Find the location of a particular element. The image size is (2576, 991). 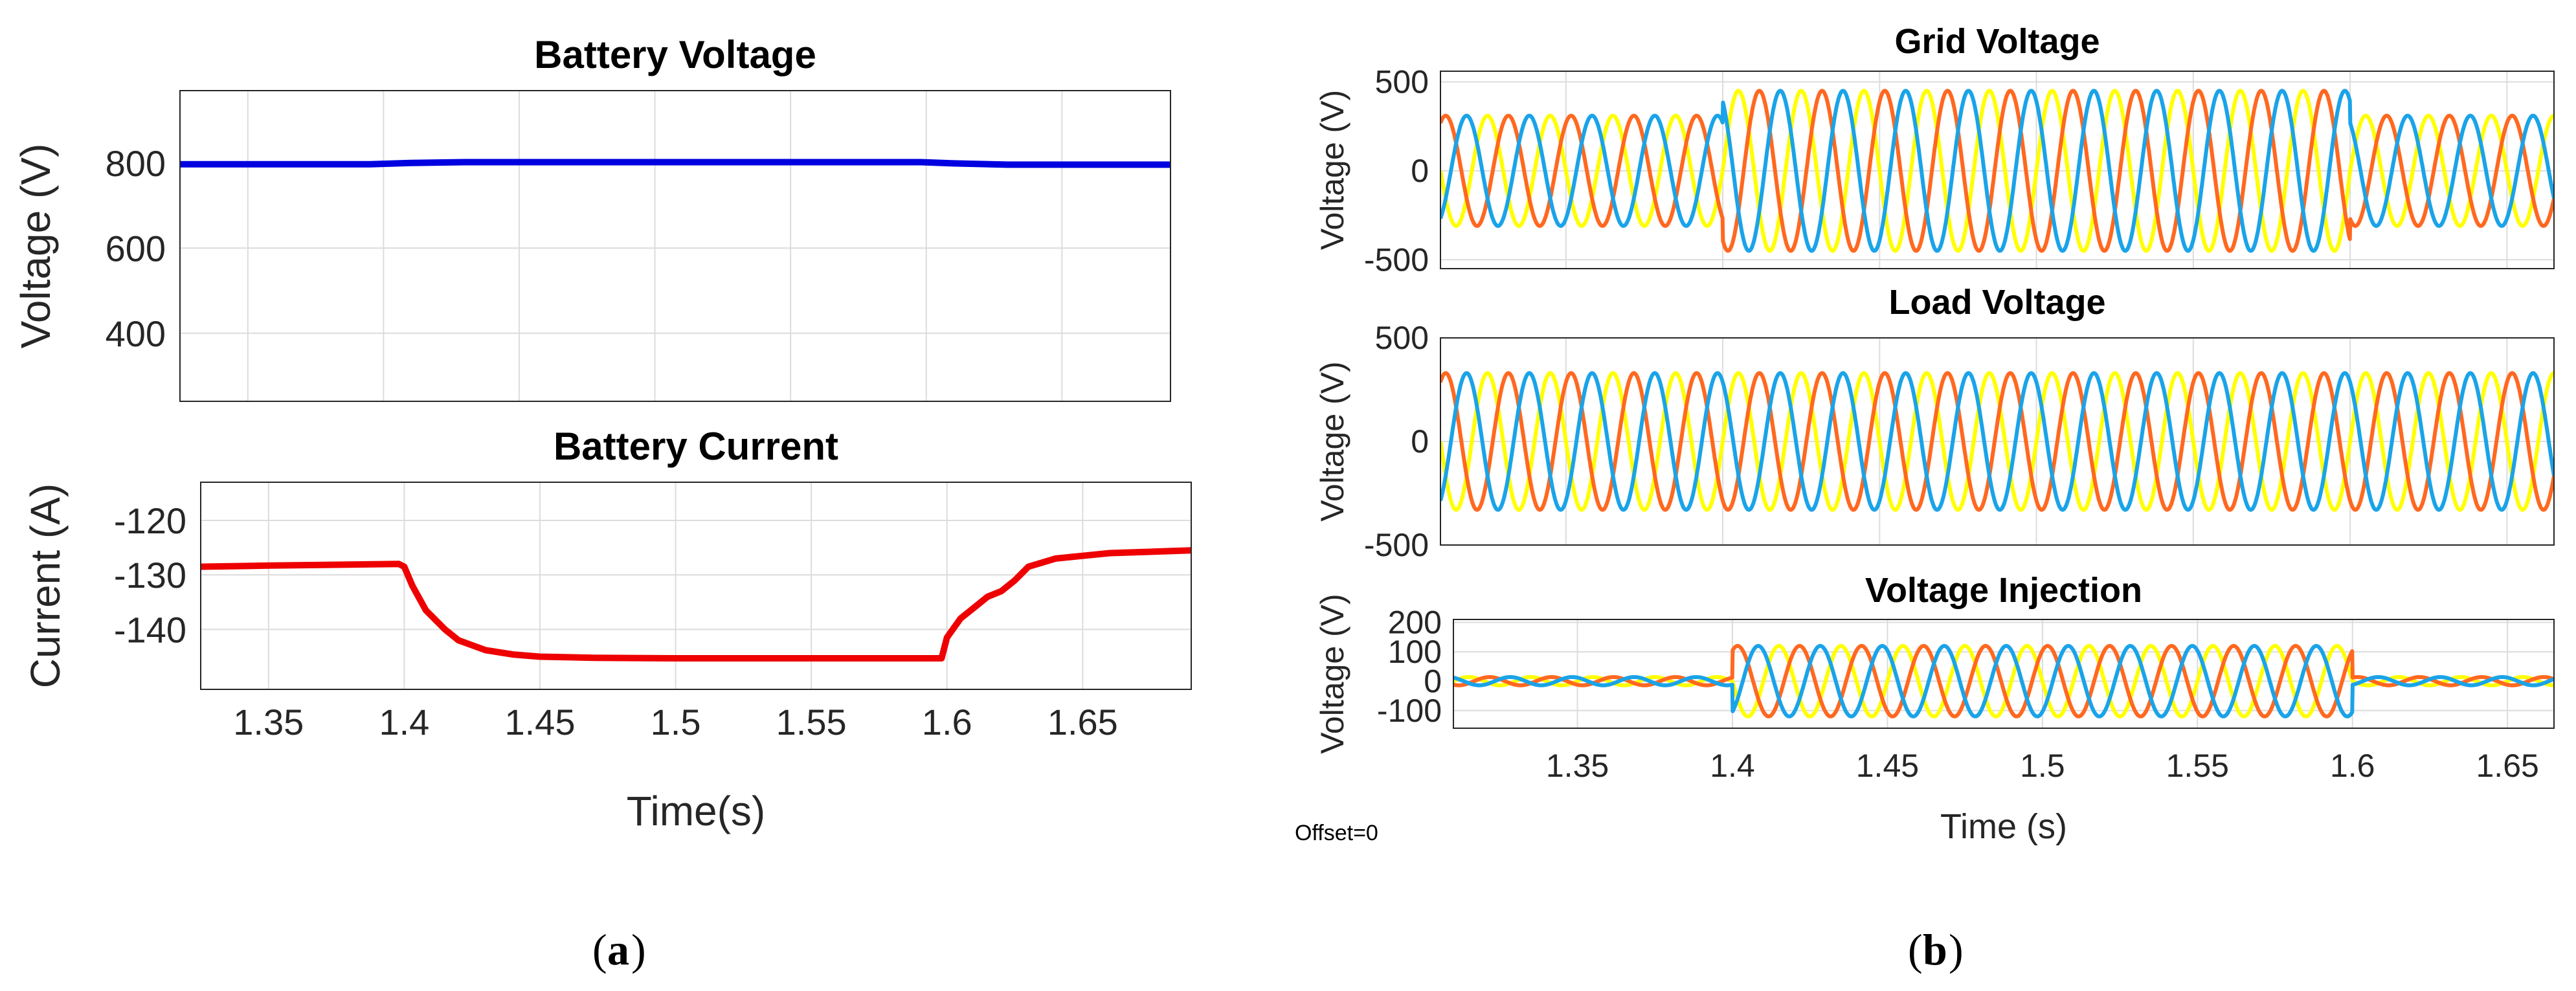

y-tick-label: 800 is located at coordinates (136, 164).